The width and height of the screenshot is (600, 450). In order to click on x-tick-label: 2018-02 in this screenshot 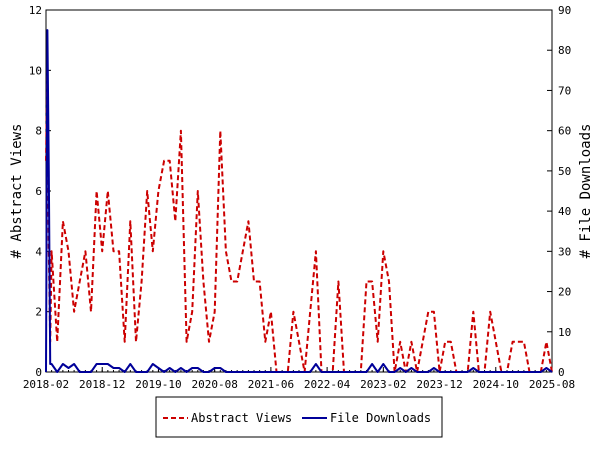, I will do `click(46, 384)`.